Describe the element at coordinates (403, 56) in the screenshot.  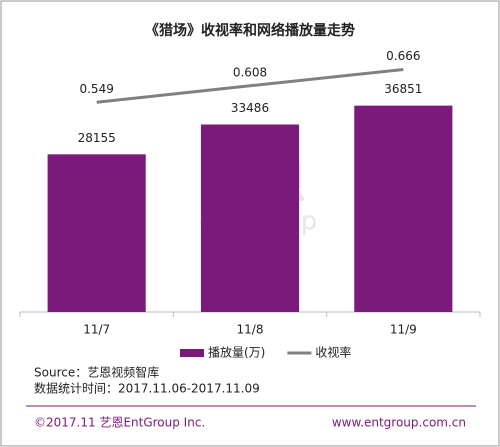
I see `line-value-label: 0.666` at that location.